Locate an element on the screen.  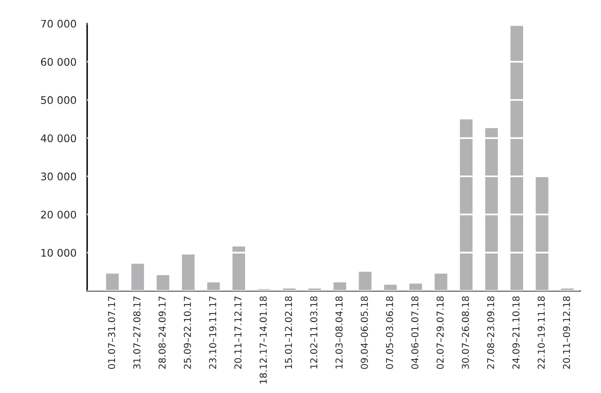
y-tick-label: 70 000 is located at coordinates (58, 24).